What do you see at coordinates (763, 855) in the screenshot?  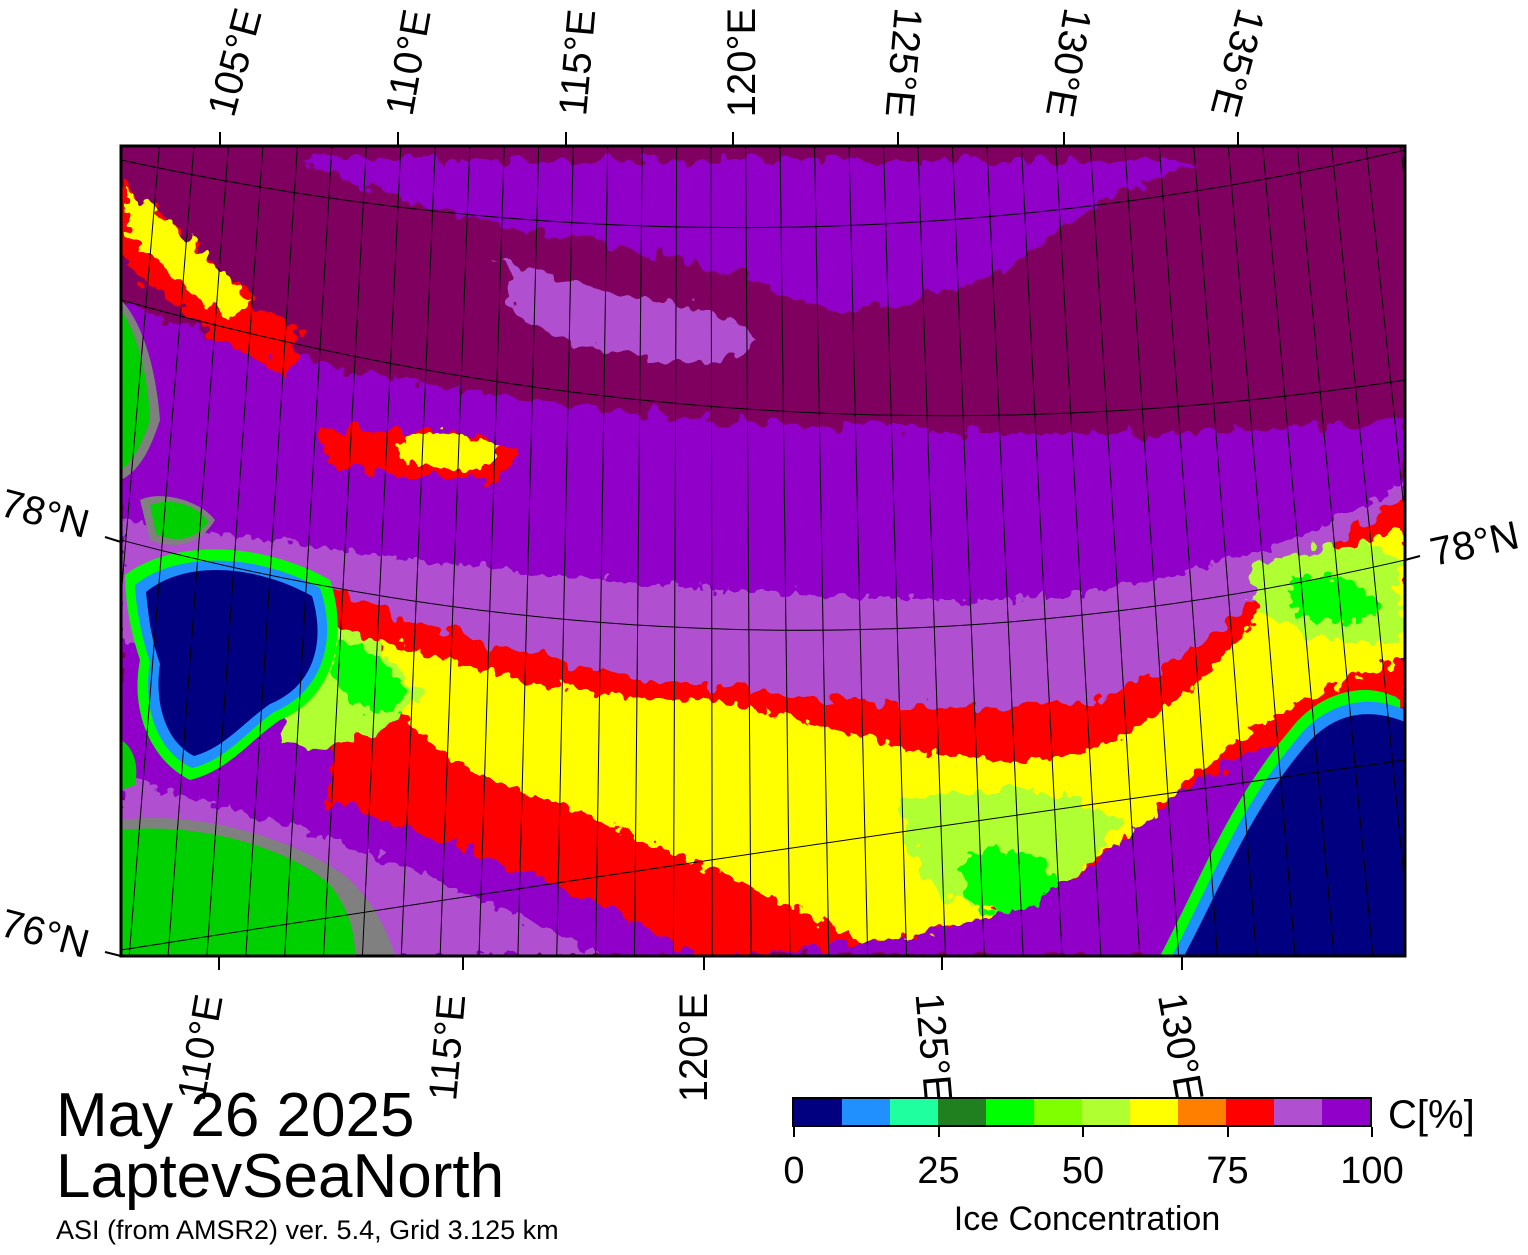 I see `parallel-76n` at bounding box center [763, 855].